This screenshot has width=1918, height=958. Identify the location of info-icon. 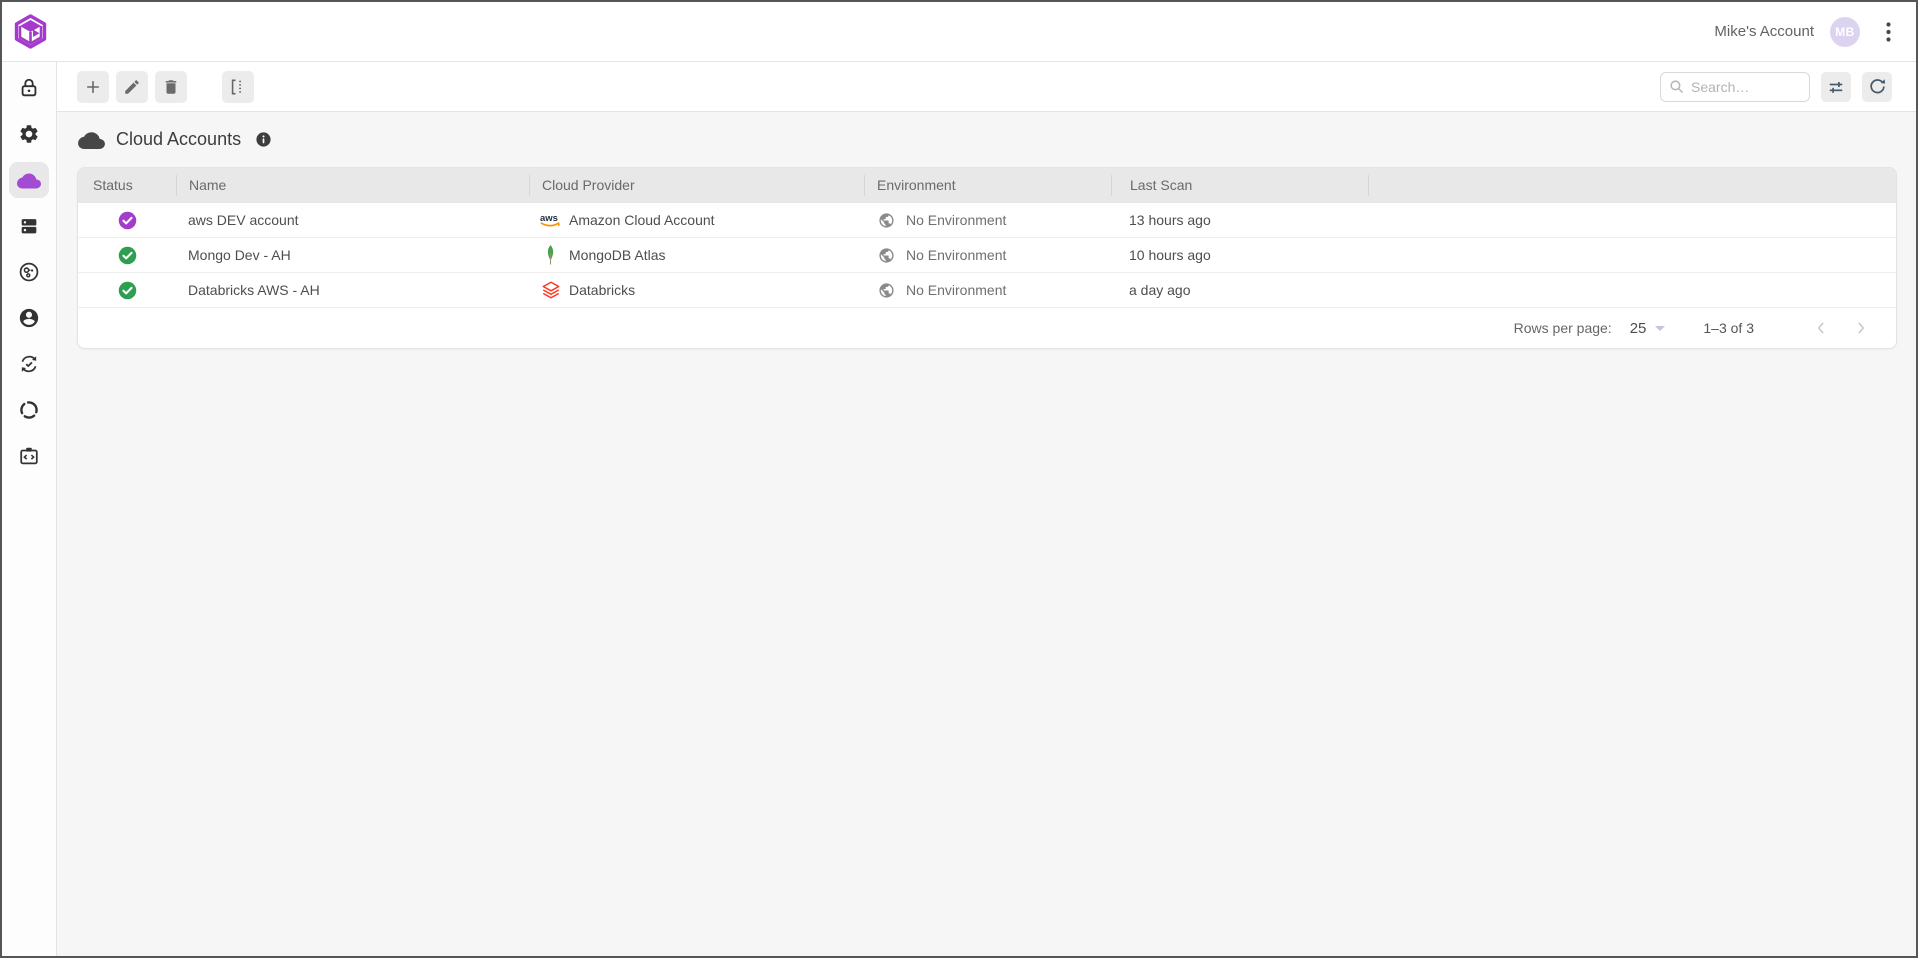
(263, 139).